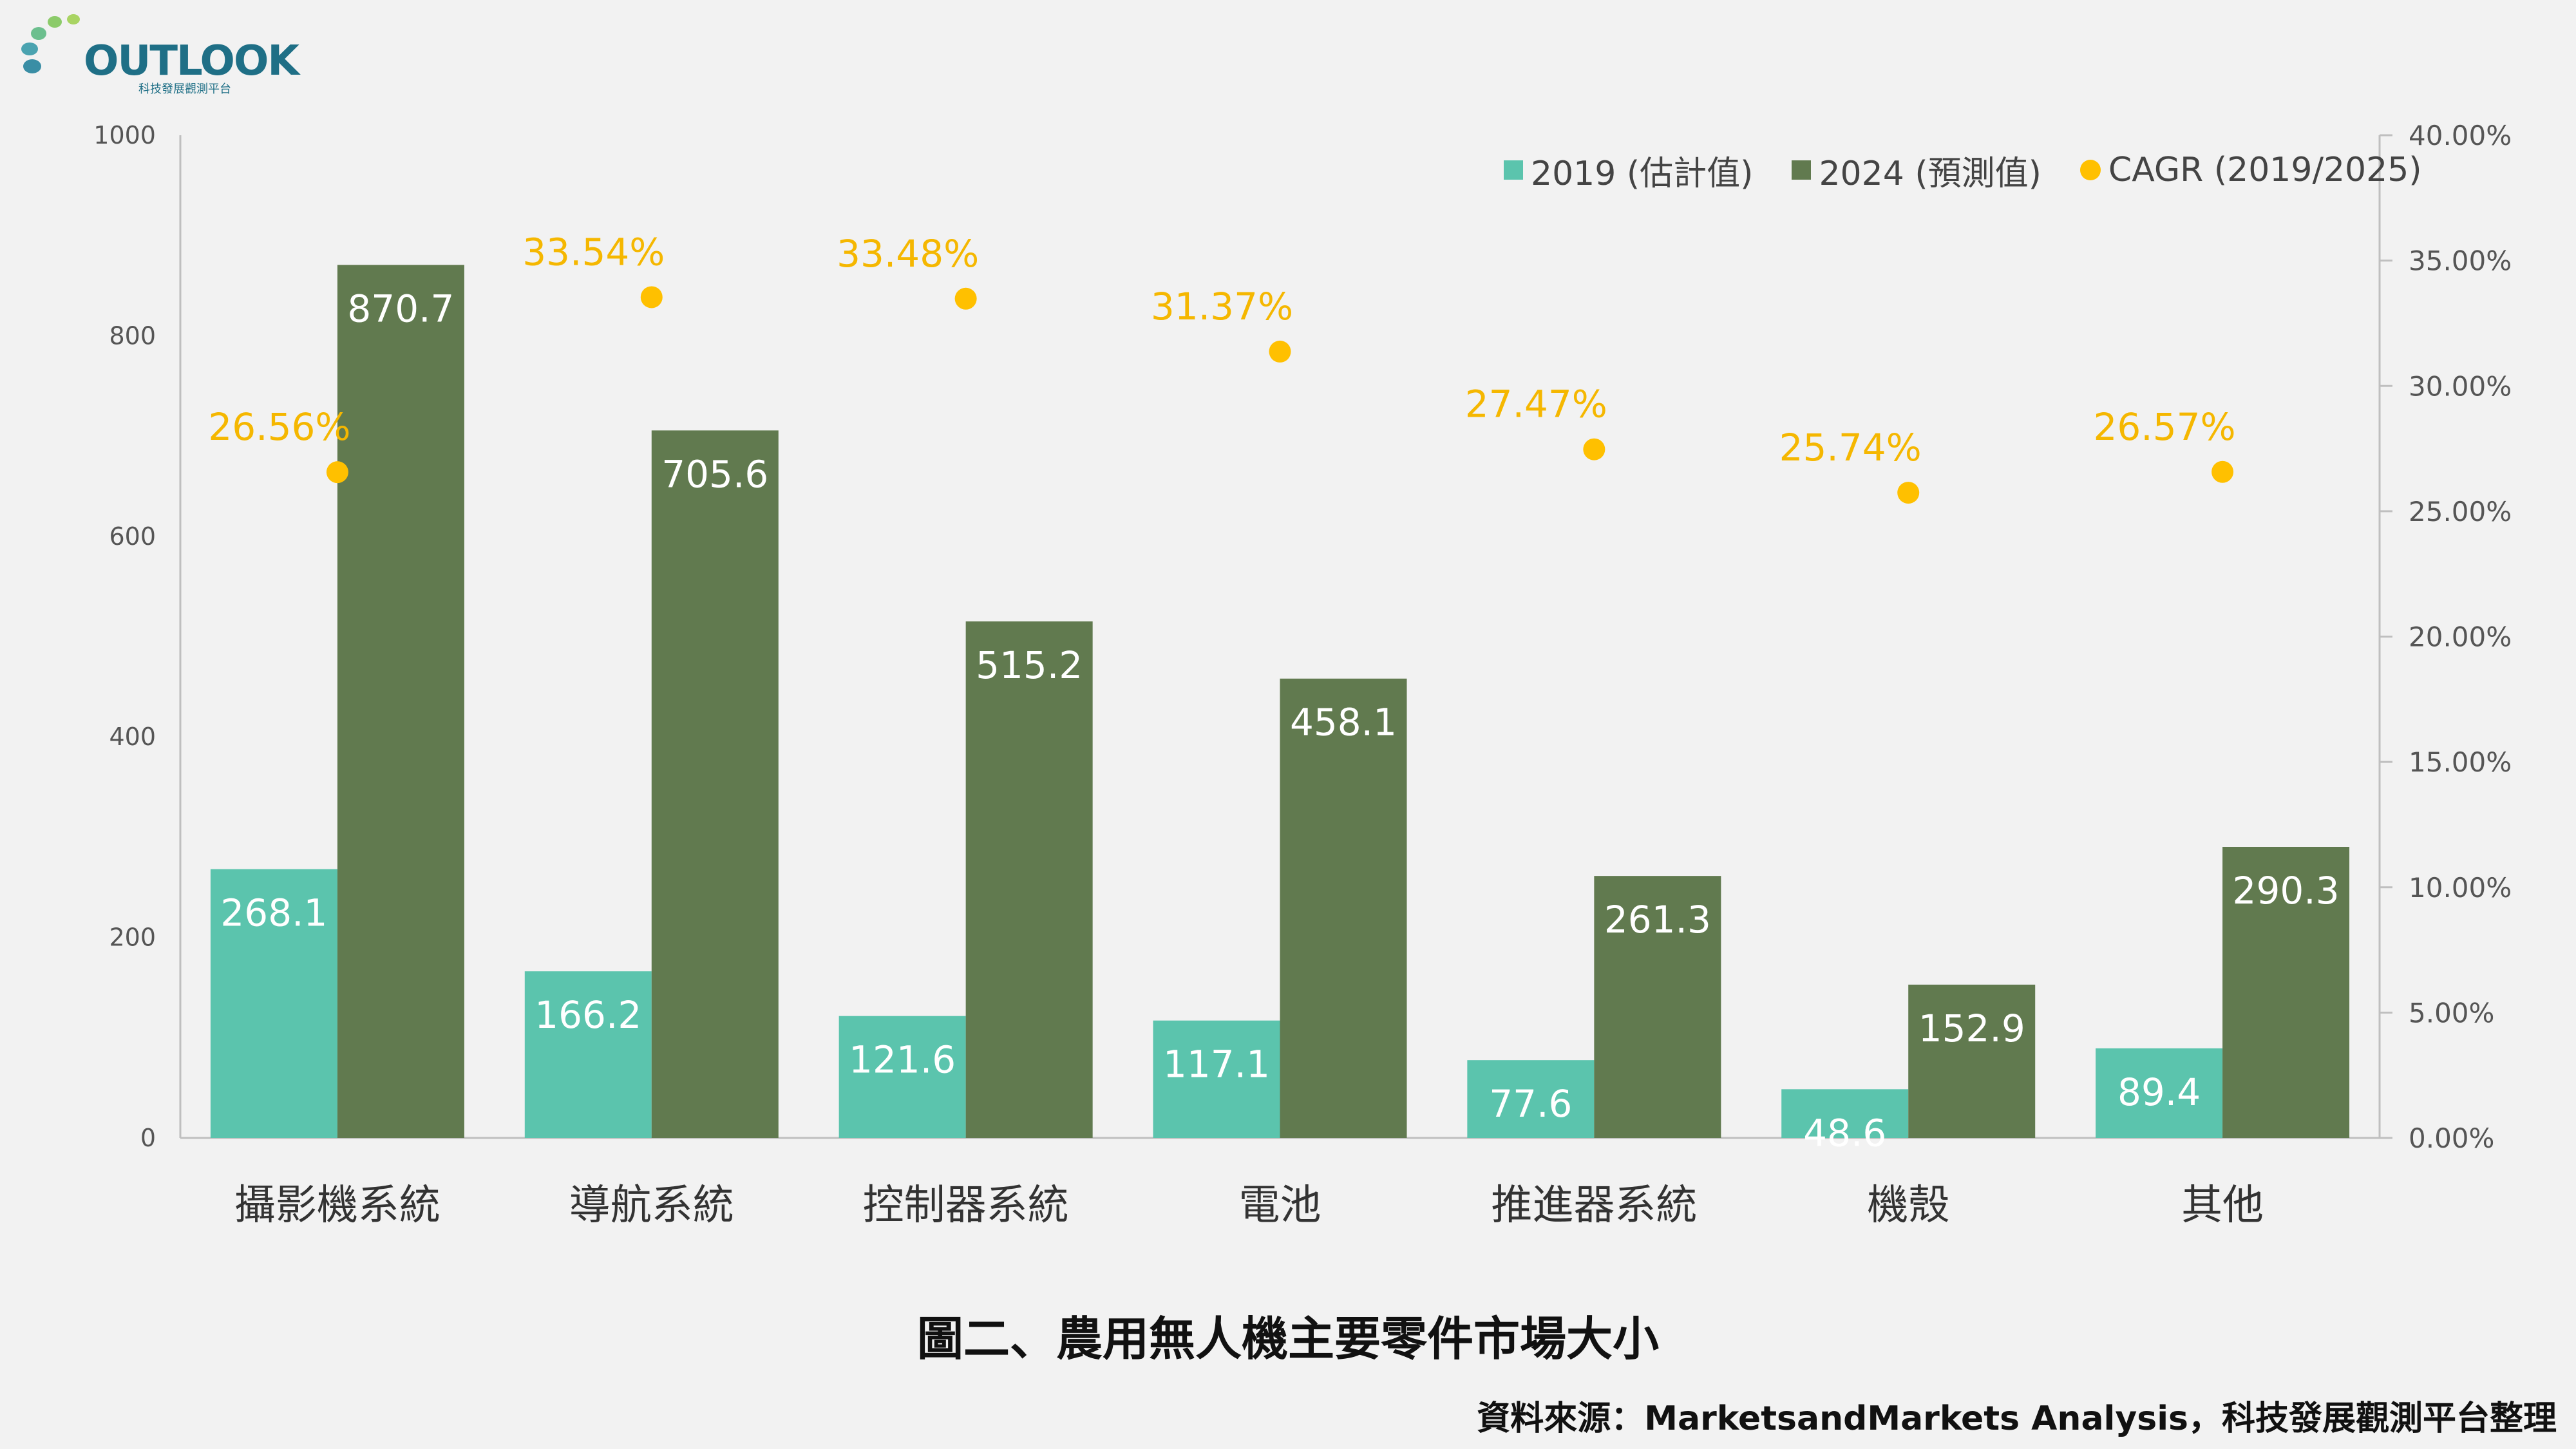  What do you see at coordinates (400, 309) in the screenshot?
I see `bar-2024-label: 870.7` at bounding box center [400, 309].